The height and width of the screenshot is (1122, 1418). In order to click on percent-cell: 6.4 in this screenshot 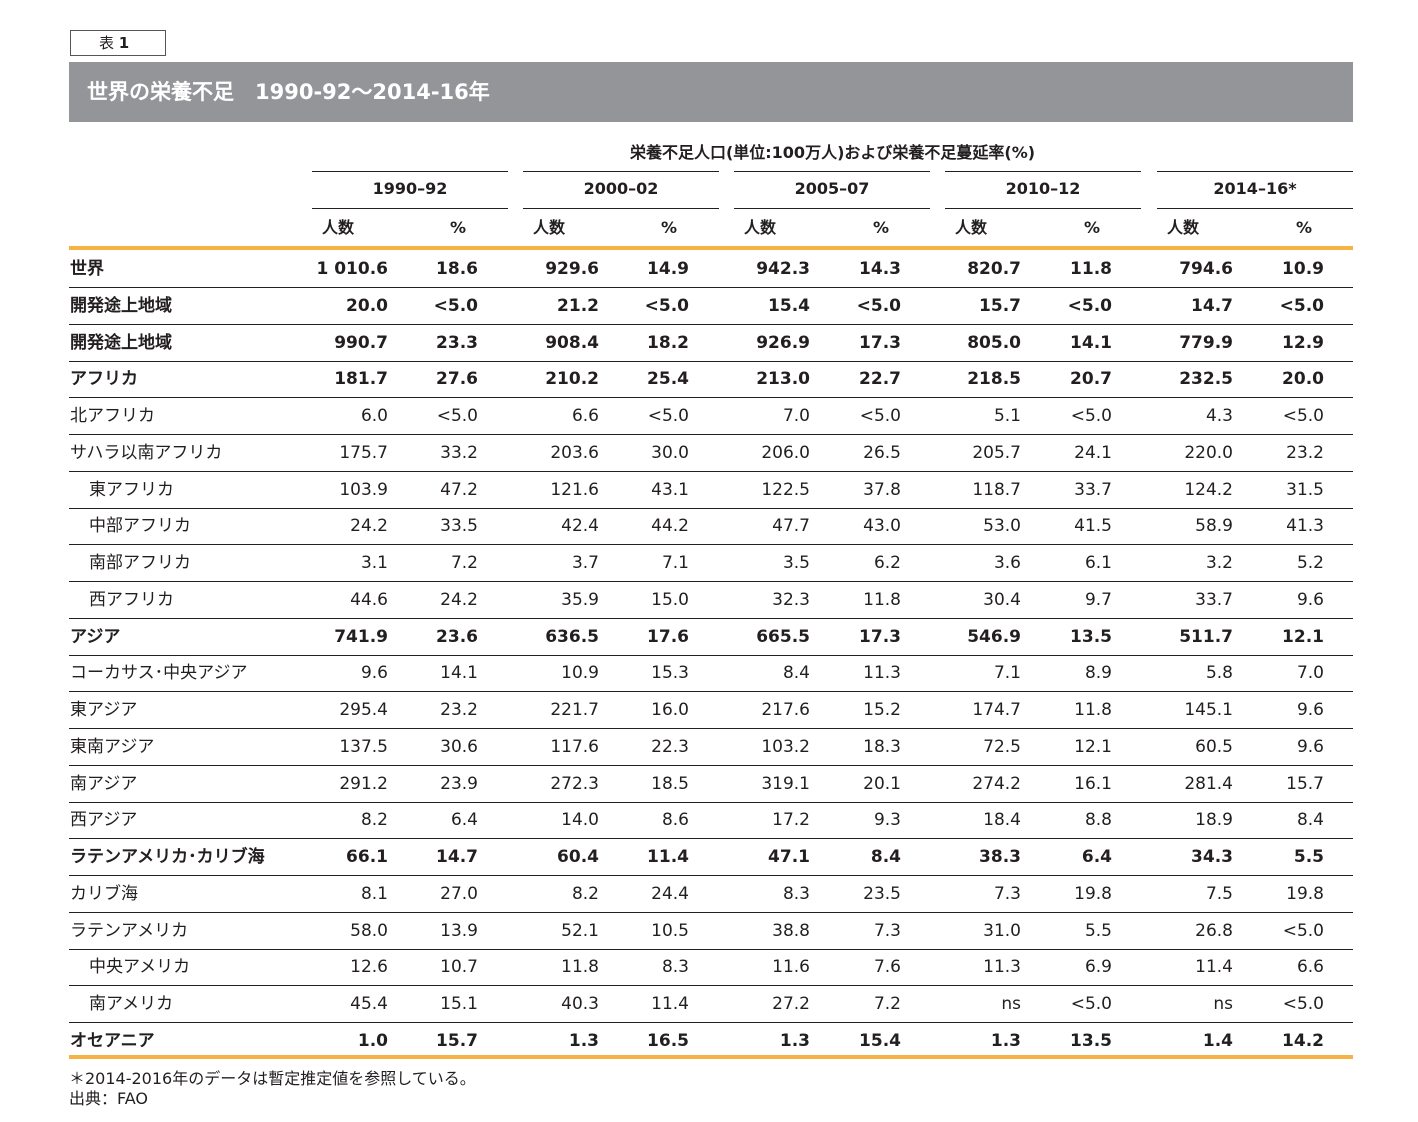, I will do `click(1096, 857)`.